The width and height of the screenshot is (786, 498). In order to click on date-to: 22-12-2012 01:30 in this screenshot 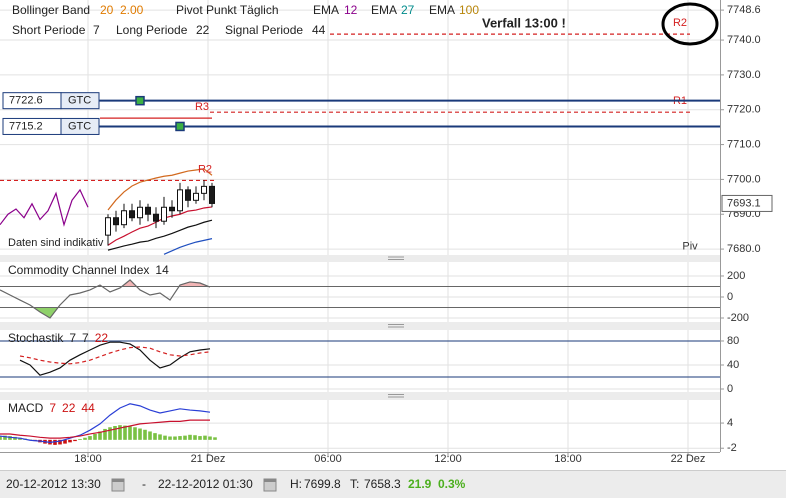, I will do `click(205, 484)`.